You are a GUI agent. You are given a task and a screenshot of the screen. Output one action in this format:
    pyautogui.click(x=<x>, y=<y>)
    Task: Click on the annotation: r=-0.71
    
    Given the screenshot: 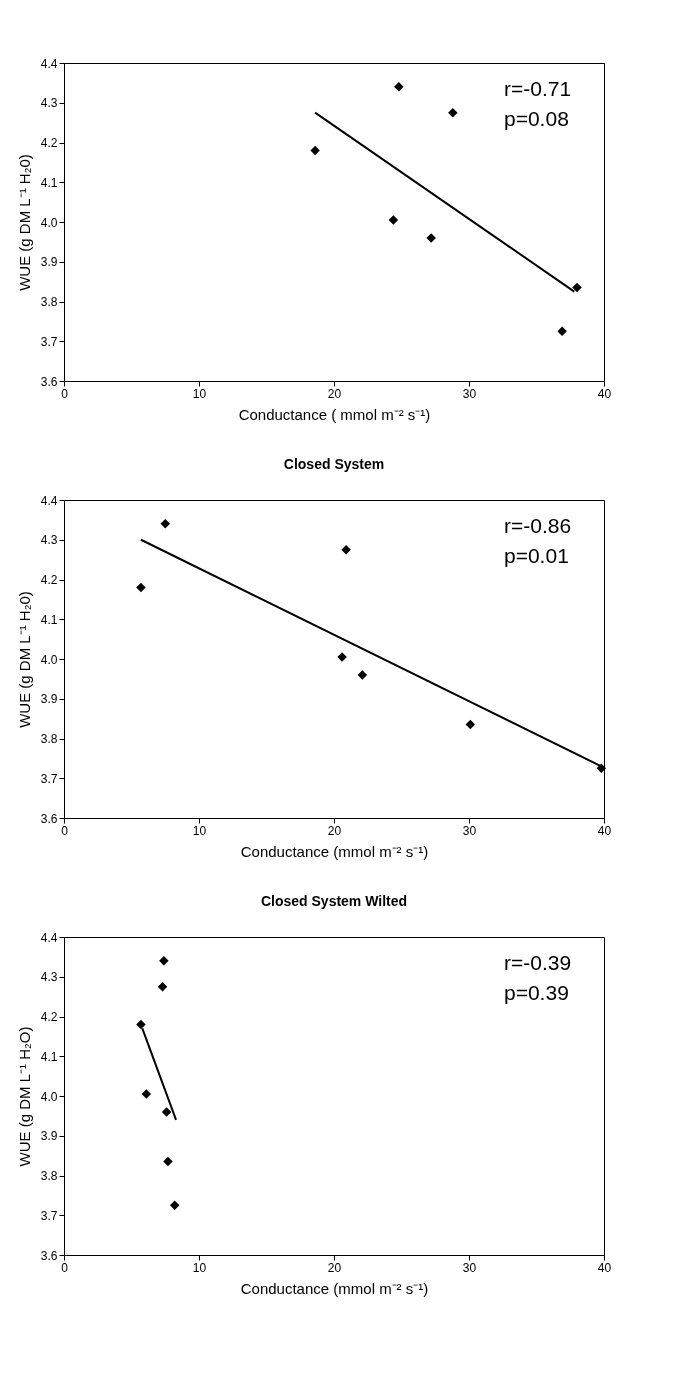 What is the action you would take?
    pyautogui.click(x=538, y=88)
    